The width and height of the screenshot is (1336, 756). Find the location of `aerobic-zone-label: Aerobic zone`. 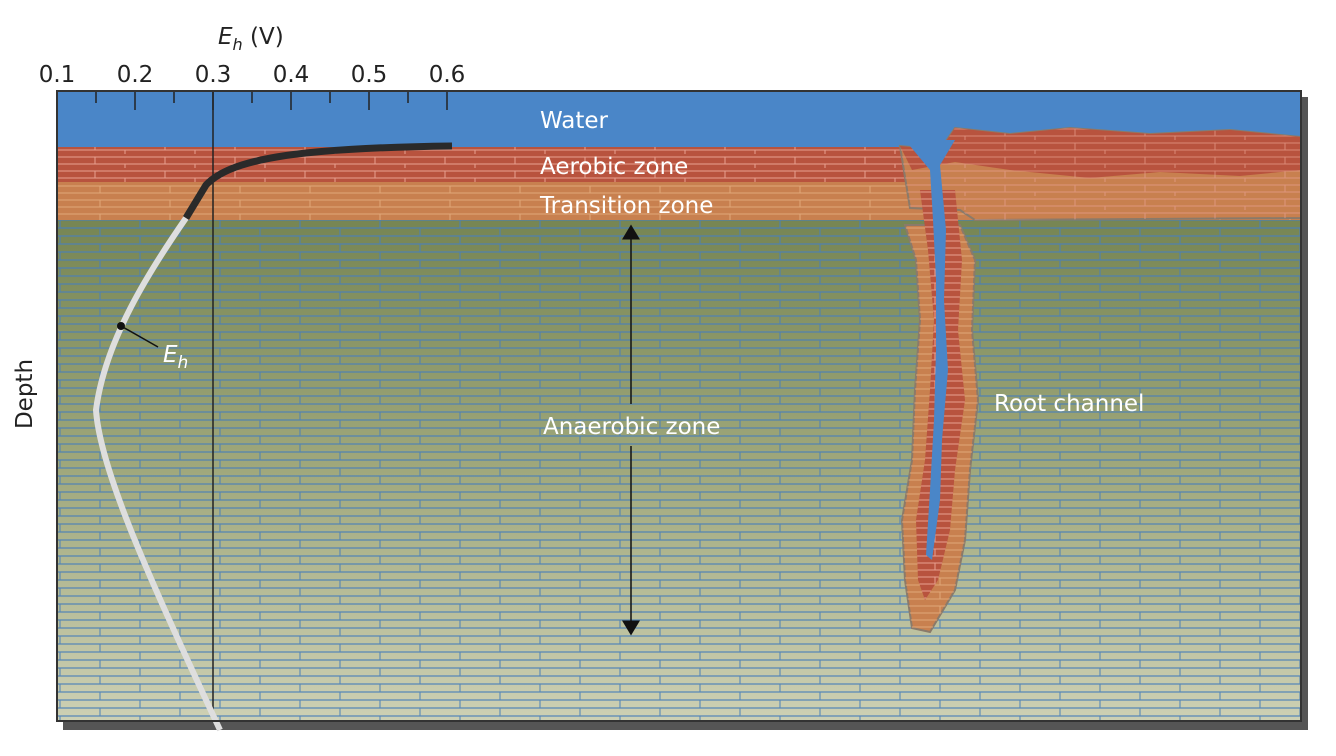

aerobic-zone-label: Aerobic zone is located at coordinates (614, 167).